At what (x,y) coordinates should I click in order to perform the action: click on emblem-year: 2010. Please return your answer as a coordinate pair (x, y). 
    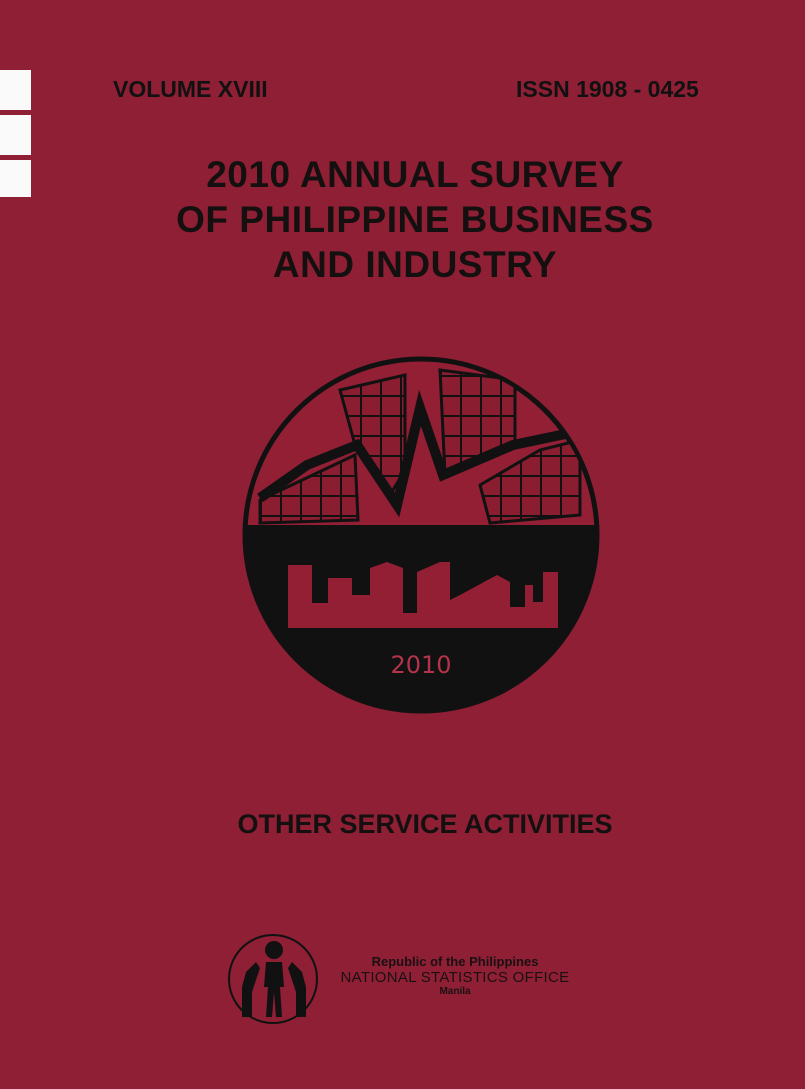
    Looking at the image, I should click on (420, 665).